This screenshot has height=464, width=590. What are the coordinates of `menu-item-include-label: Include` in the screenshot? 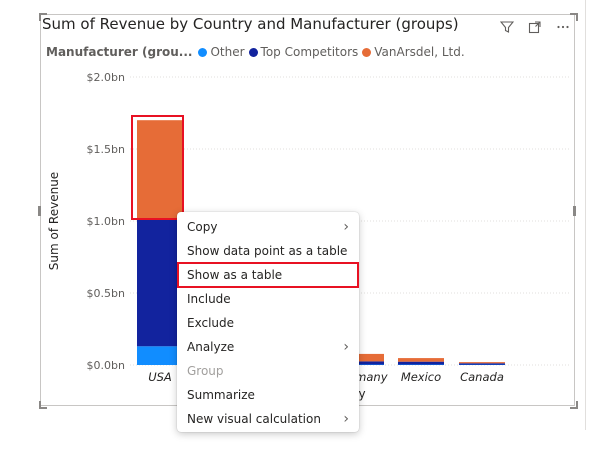 It's located at (209, 299).